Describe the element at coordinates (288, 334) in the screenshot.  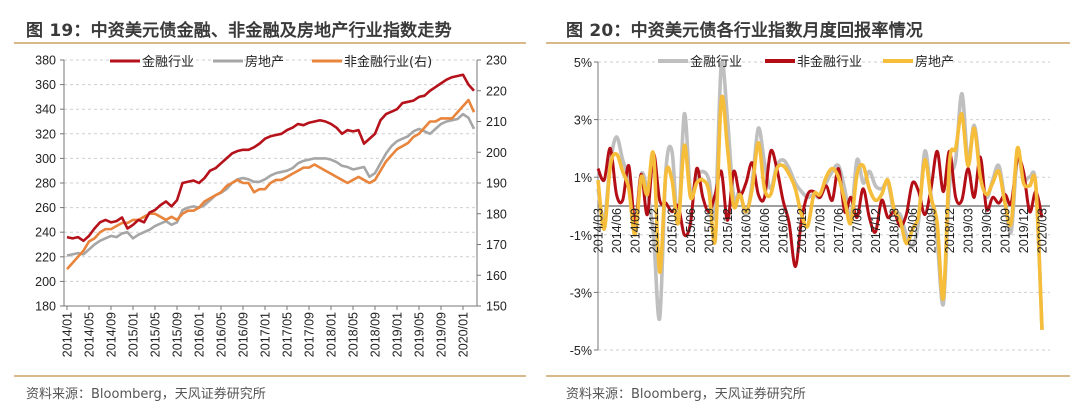
I see `x-tick-label: 2017/05` at that location.